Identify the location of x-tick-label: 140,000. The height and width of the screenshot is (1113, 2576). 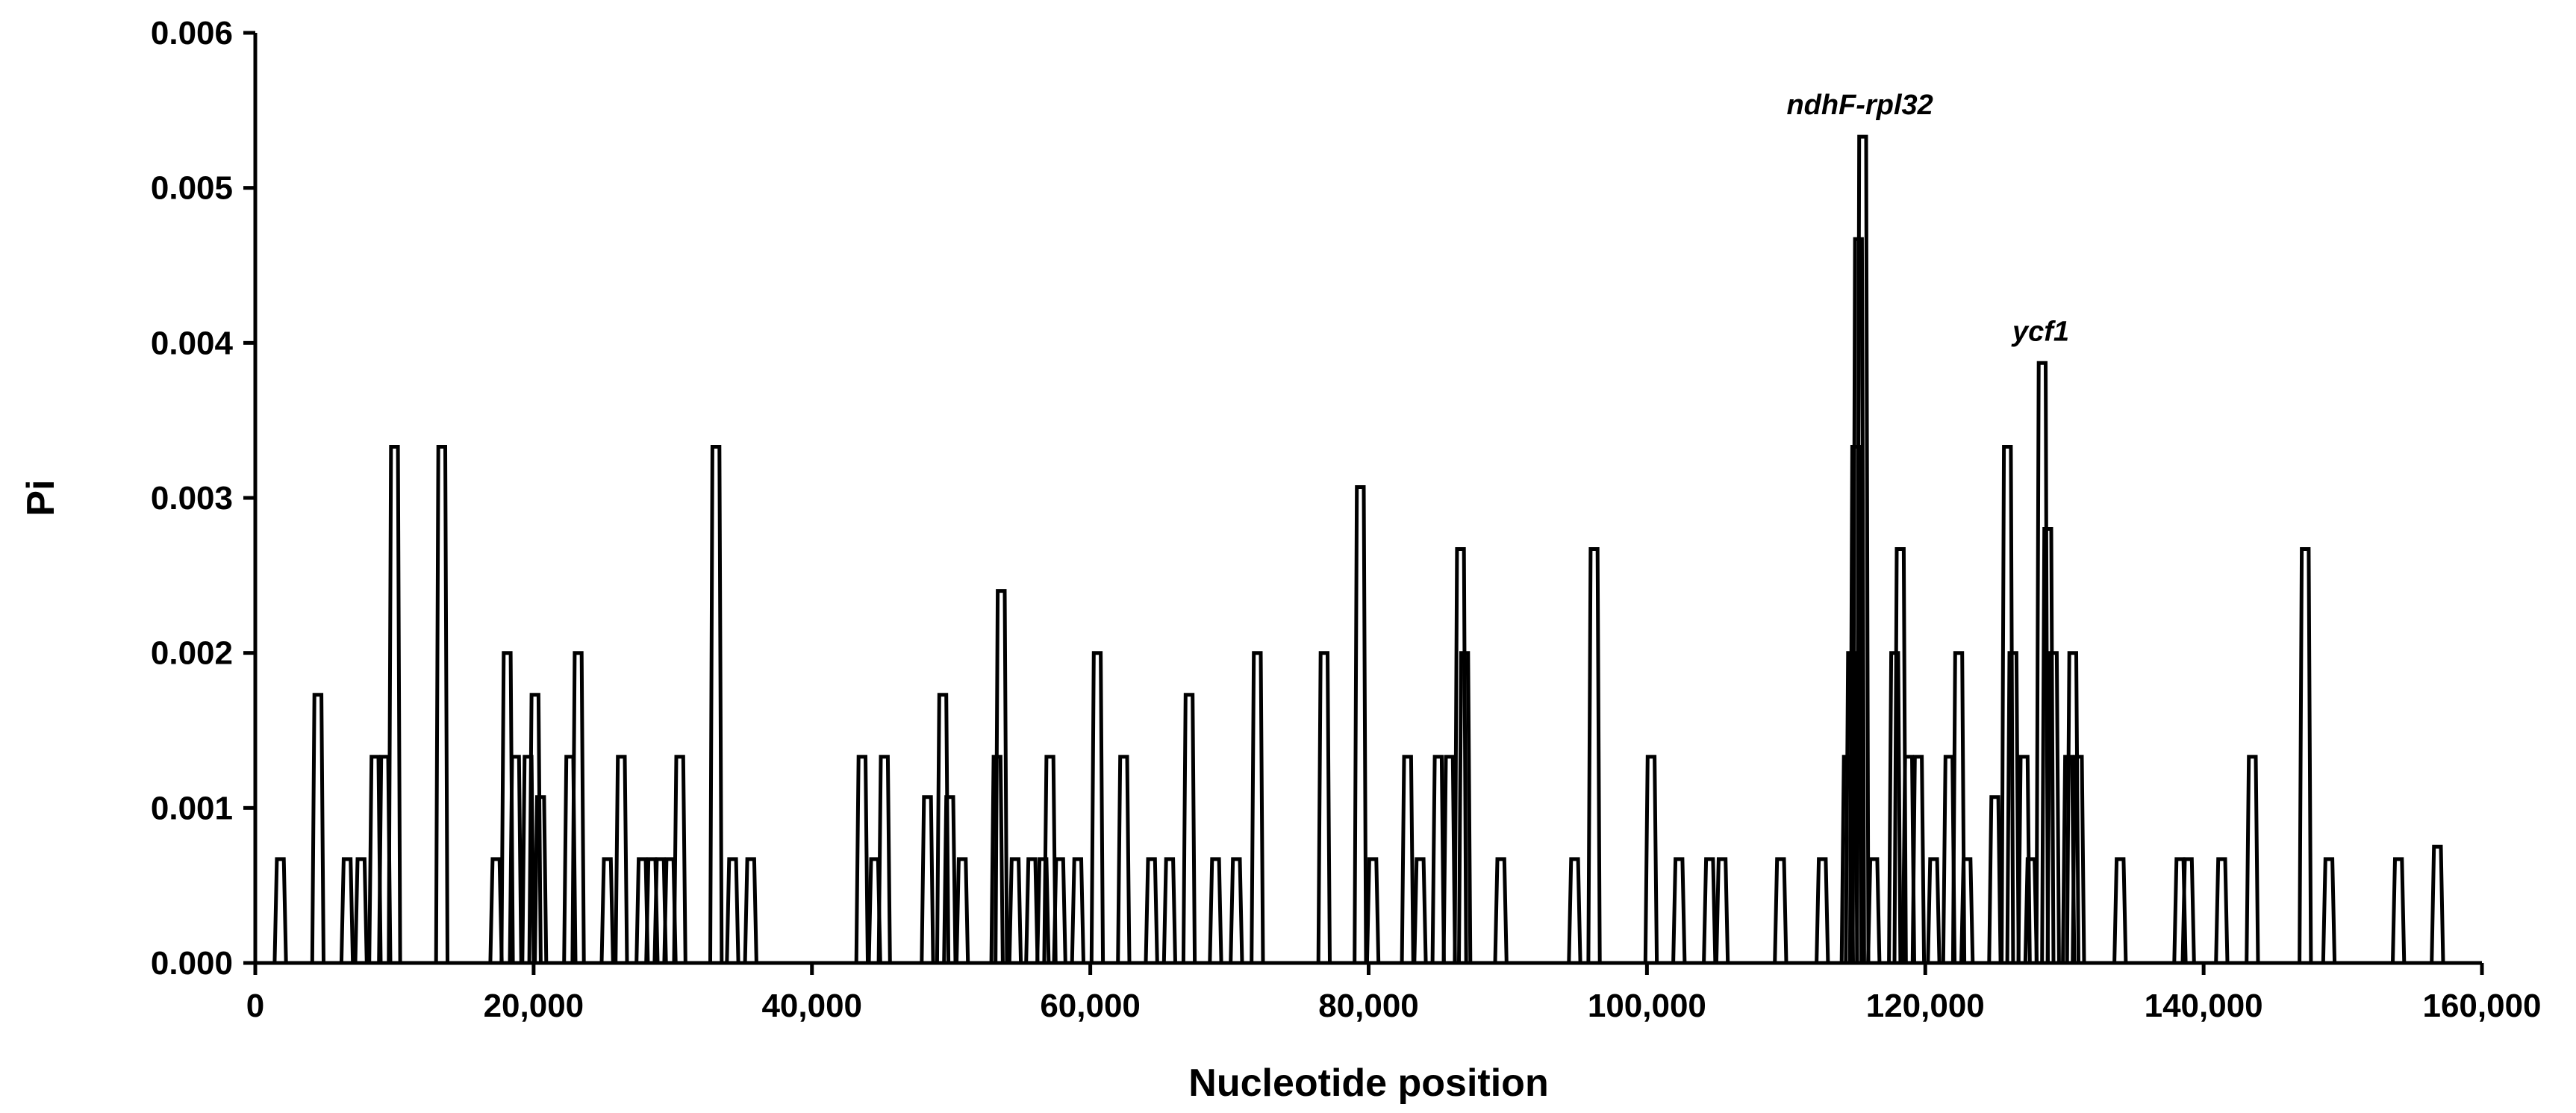
(2204, 1006).